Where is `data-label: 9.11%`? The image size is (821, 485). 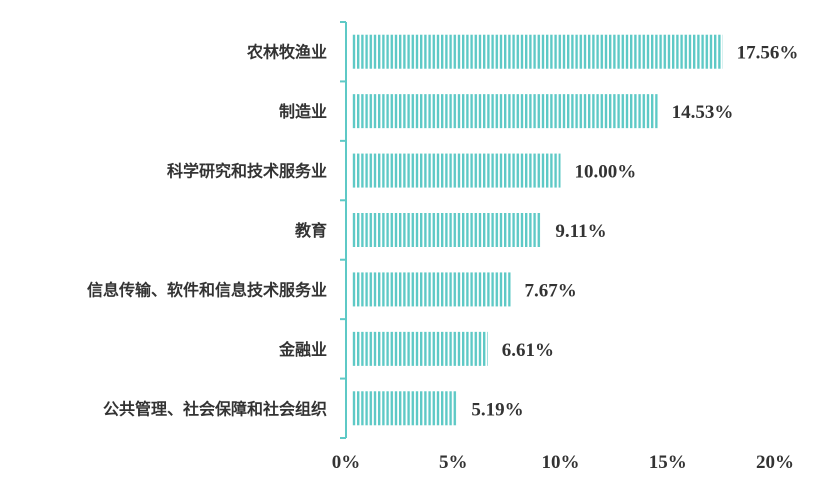
data-label: 9.11% is located at coordinates (580, 231).